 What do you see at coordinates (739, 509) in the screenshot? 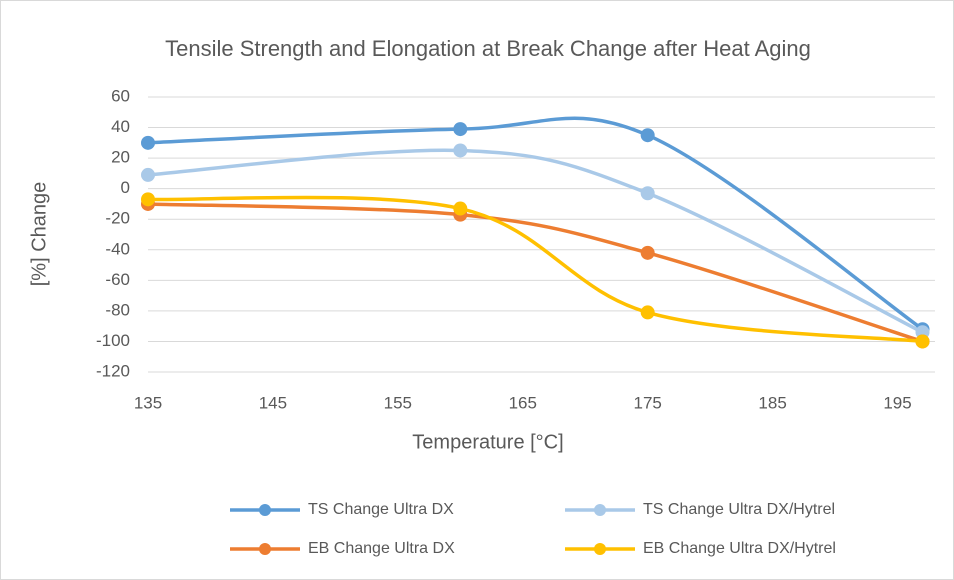
I see `legend-label: TS Change Ultra DX/Hytrel` at bounding box center [739, 509].